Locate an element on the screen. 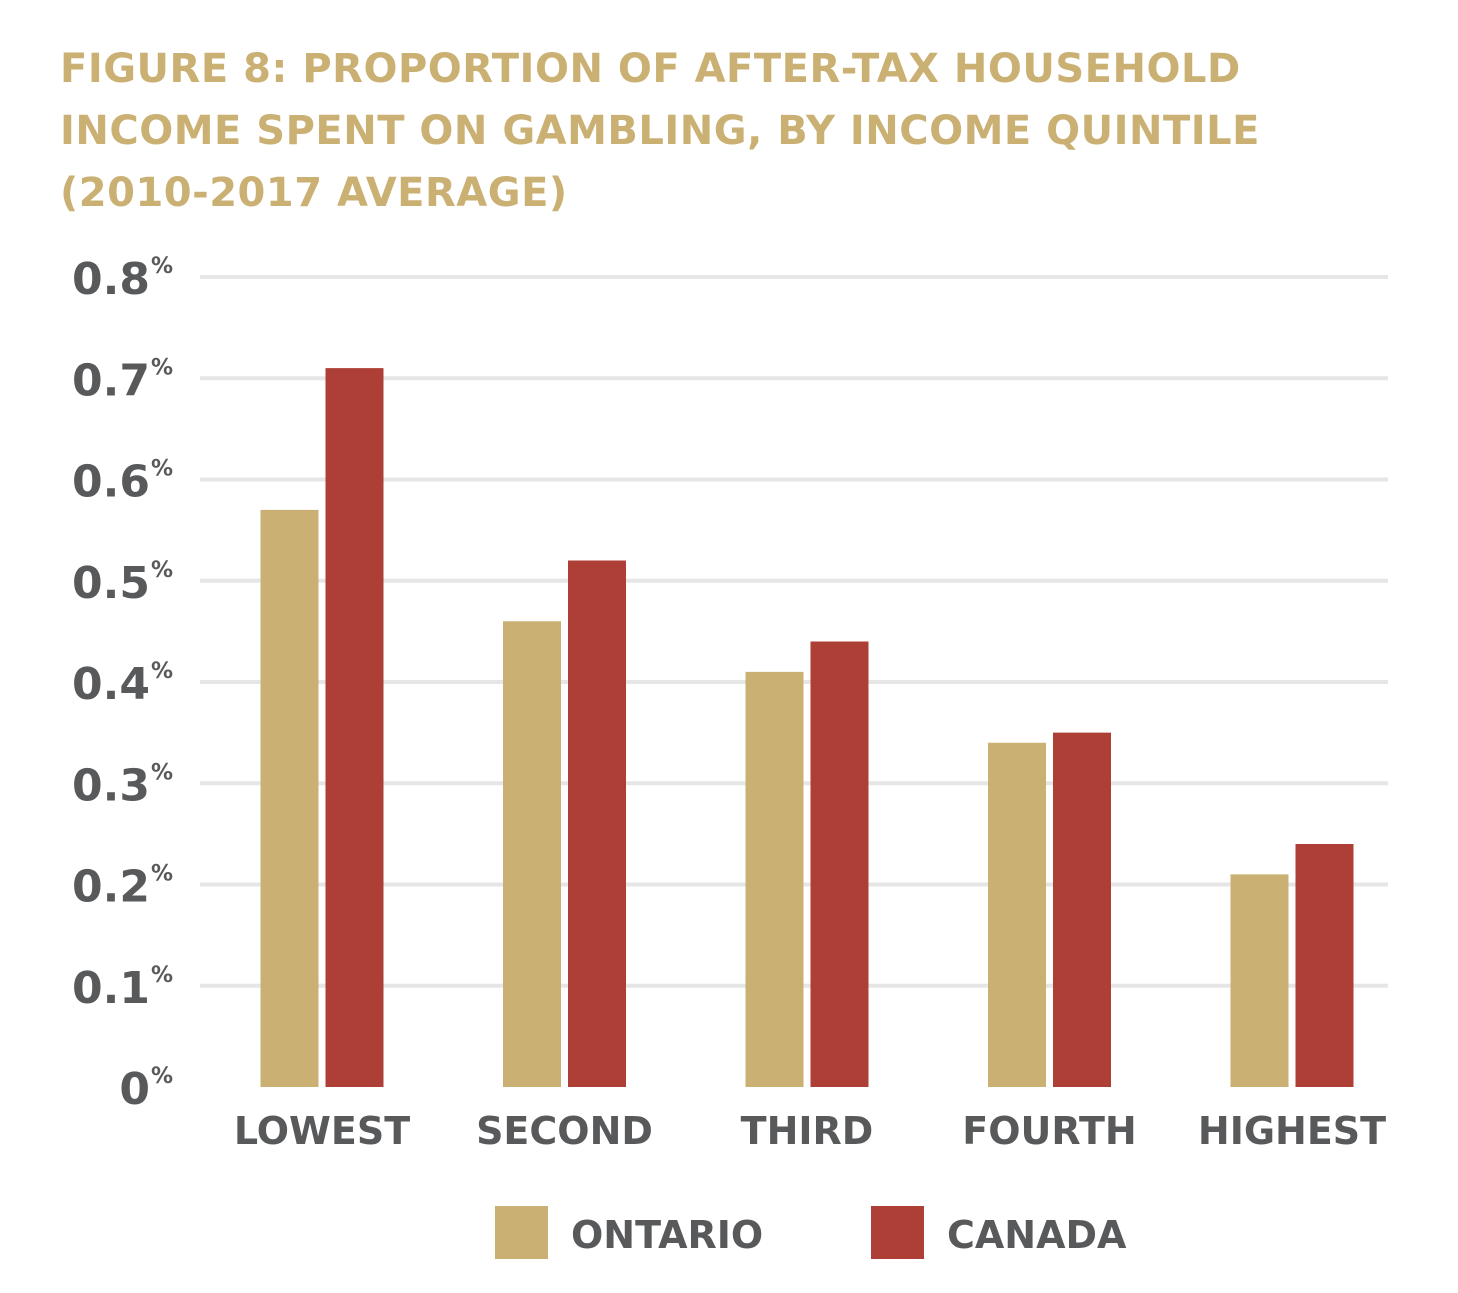  y-tick-label: 0.8 is located at coordinates (111, 279).